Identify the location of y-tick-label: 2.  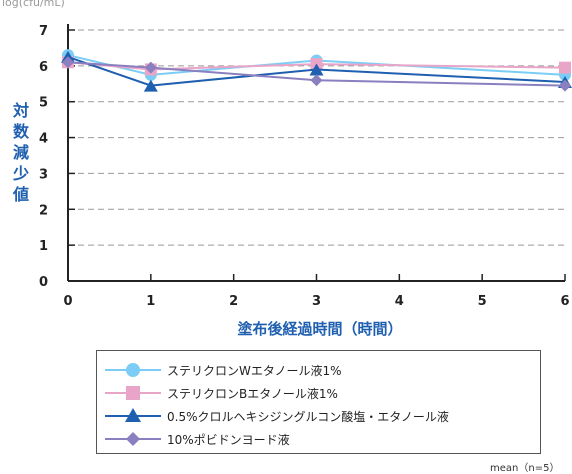
(43, 210).